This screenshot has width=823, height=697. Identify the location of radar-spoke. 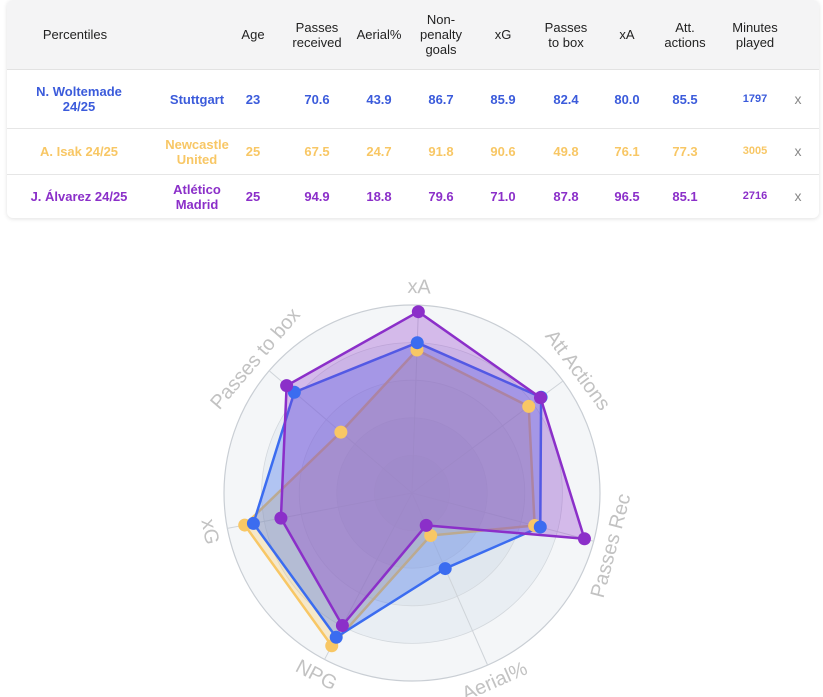
(502, 517).